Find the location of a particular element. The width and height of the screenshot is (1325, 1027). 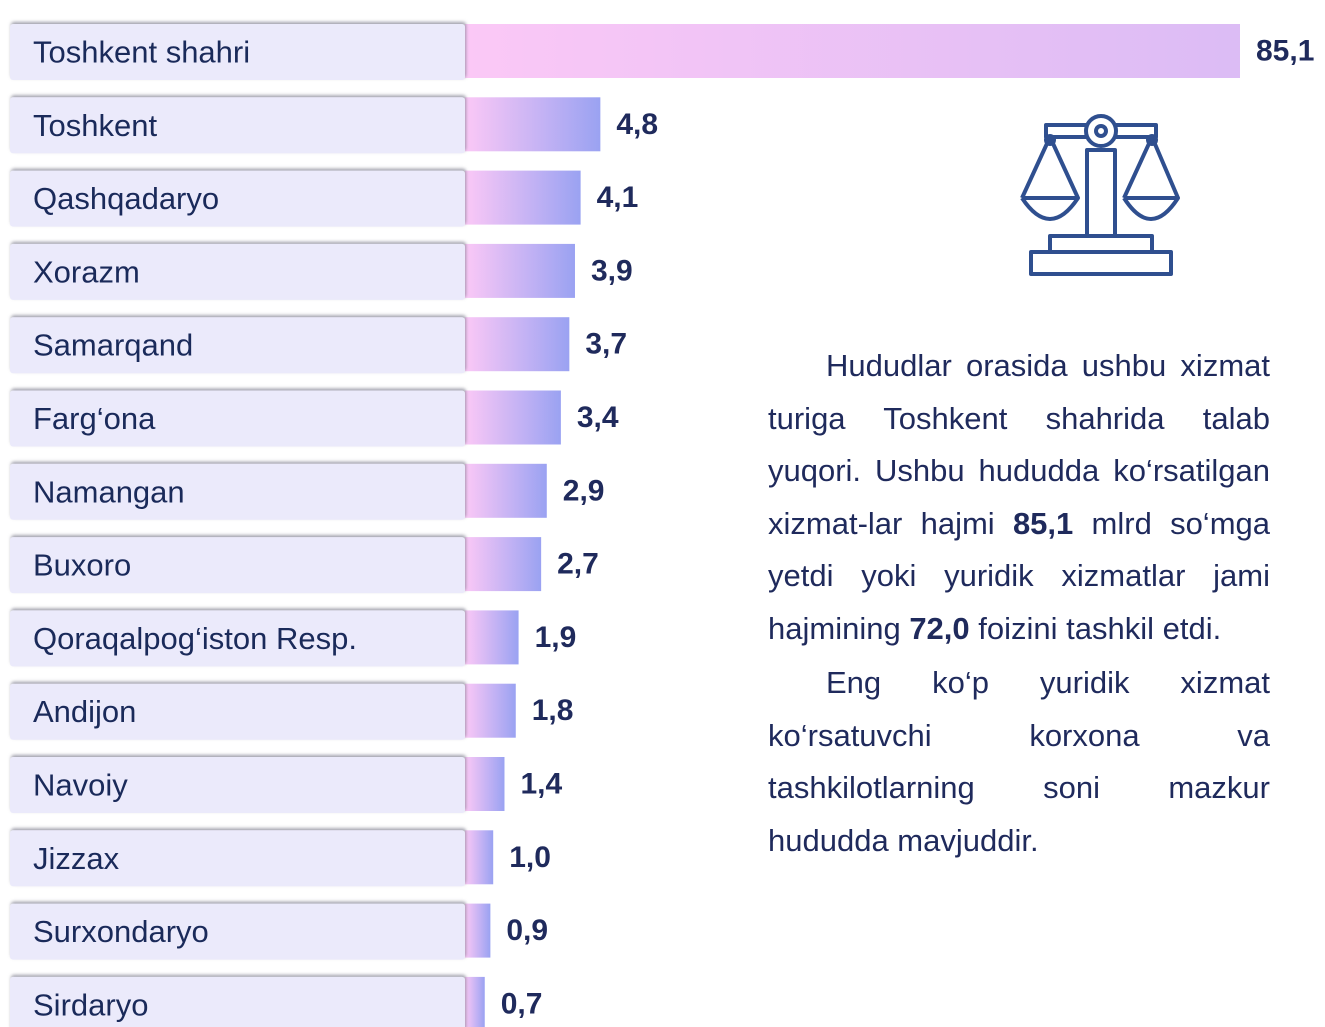

value-label: 1,0 is located at coordinates (530, 857).